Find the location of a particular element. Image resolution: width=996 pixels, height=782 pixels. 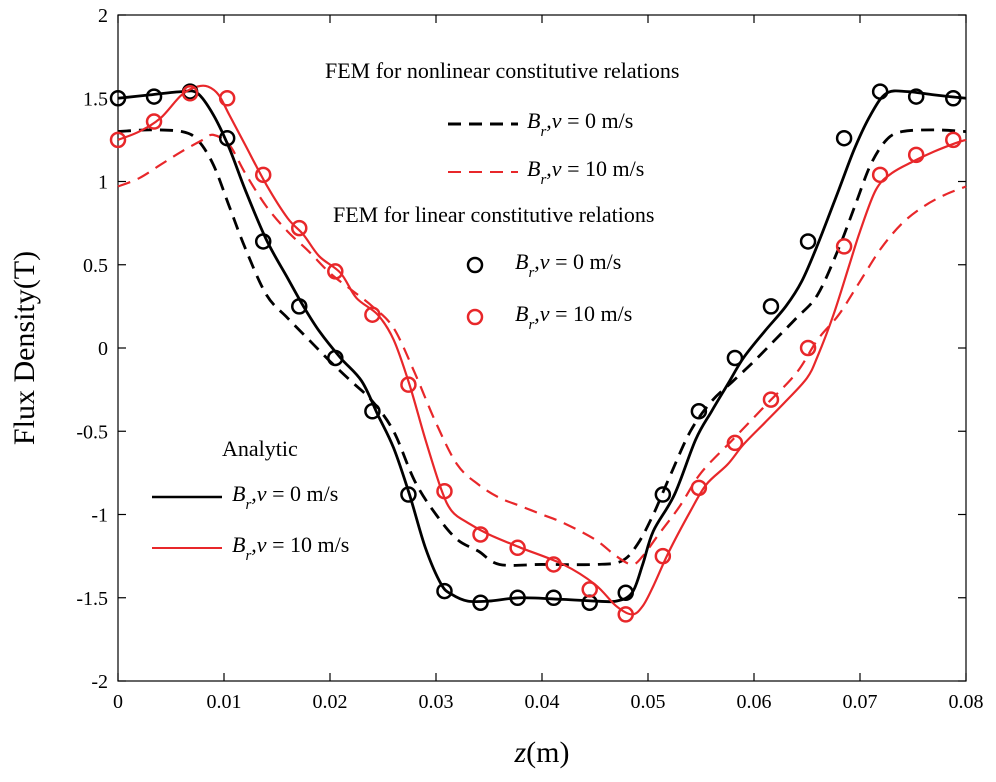

legend-label-analytic-v10: Br,v = 10 m/s is located at coordinates (290, 548).